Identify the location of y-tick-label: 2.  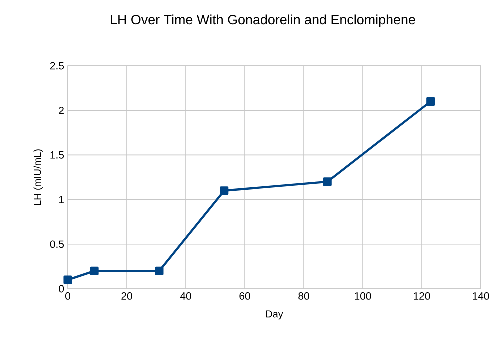
(61, 110).